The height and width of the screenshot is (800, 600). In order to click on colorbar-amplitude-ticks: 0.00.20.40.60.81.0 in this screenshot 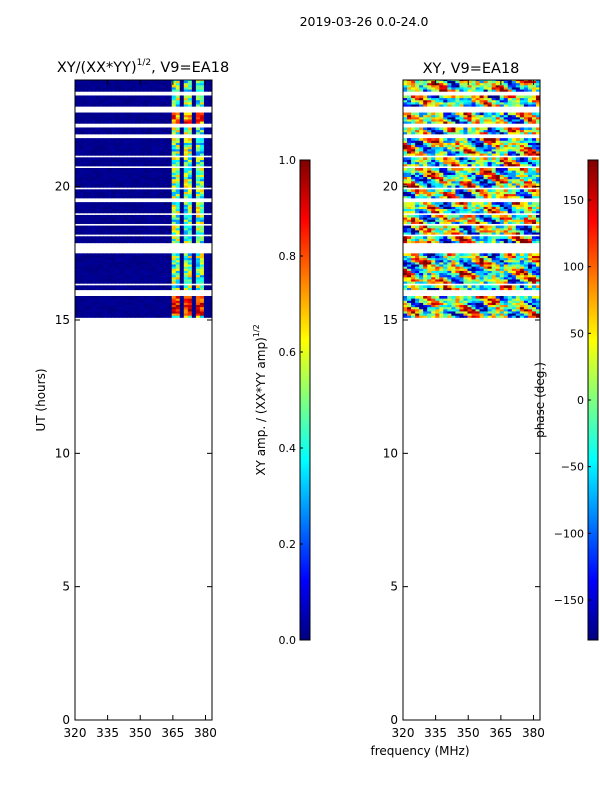, I will do `click(291, 400)`.